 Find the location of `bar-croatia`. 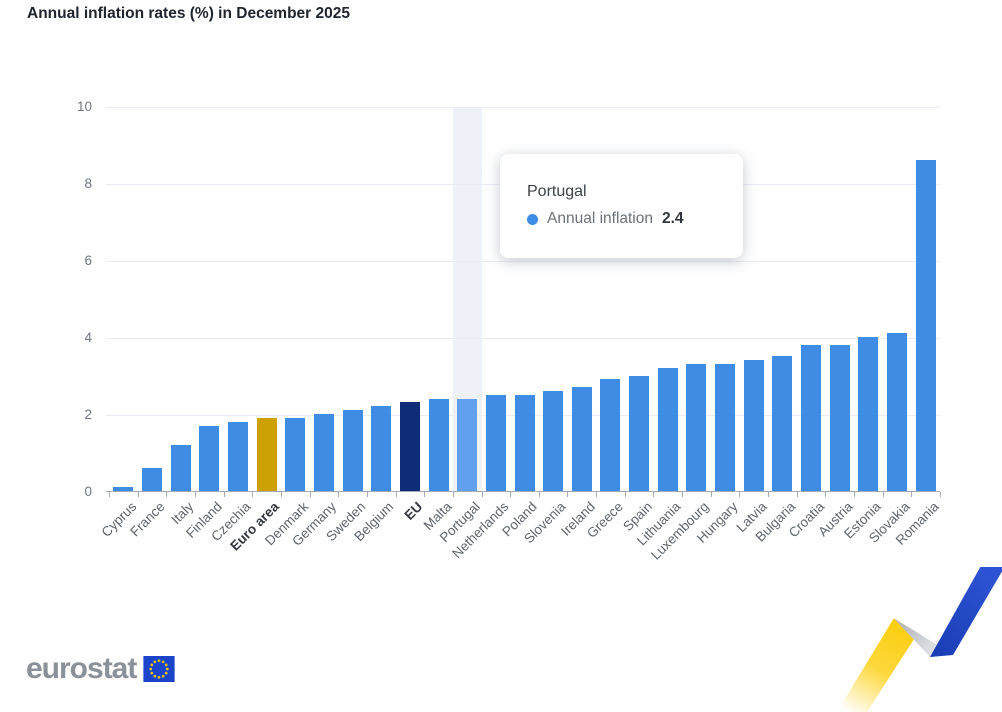

bar-croatia is located at coordinates (811, 417).